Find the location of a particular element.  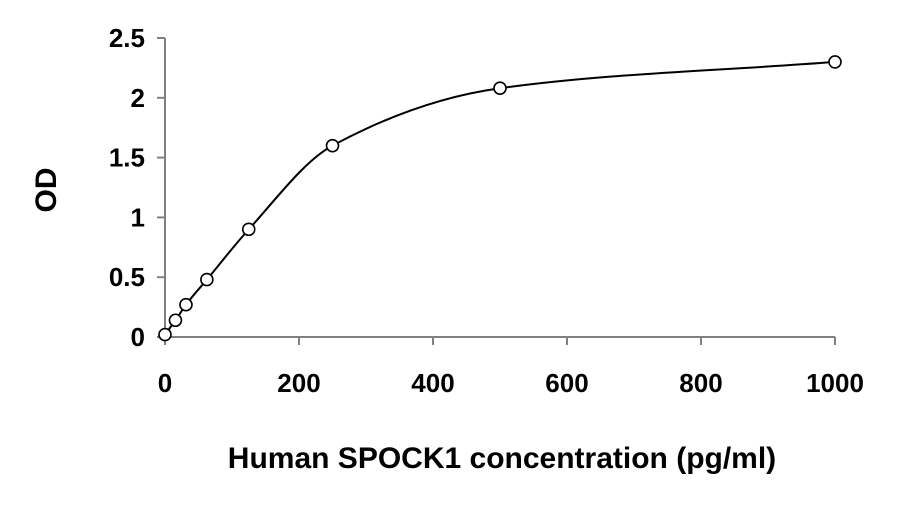

x-tick-label: 200 is located at coordinates (298, 383).